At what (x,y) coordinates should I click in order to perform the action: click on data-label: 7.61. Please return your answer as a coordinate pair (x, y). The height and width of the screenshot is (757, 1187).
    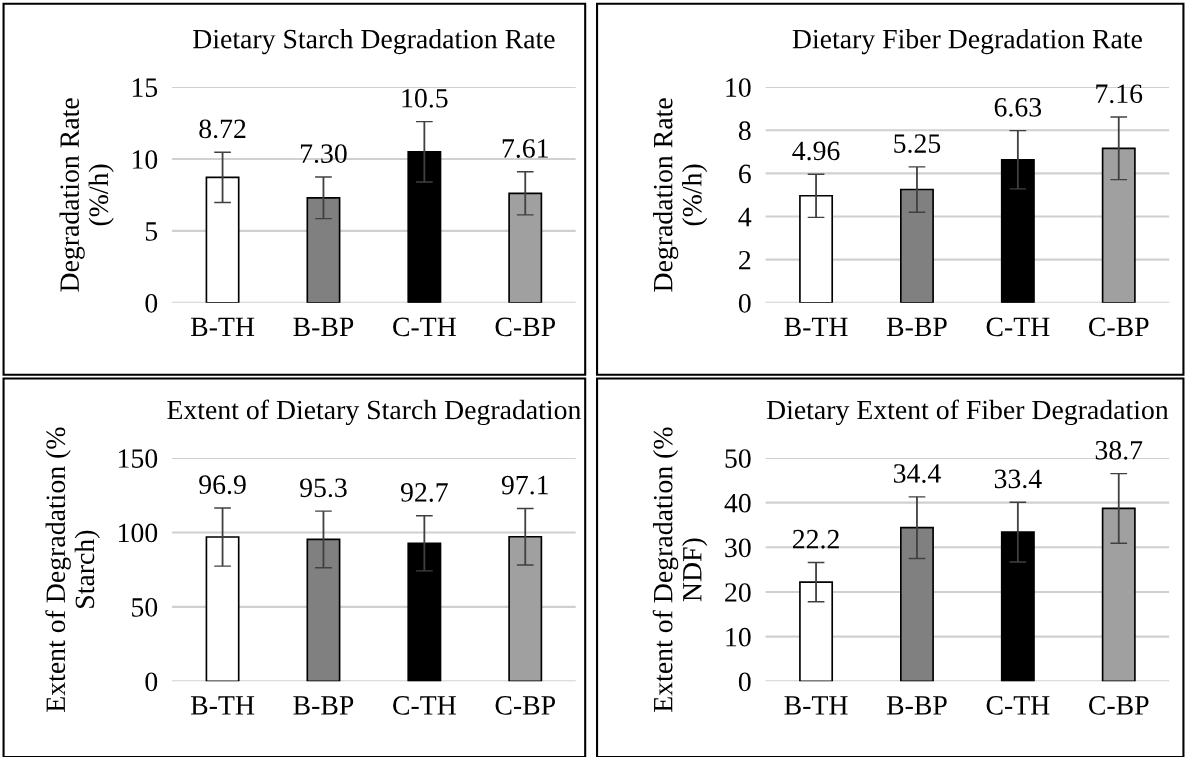
    Looking at the image, I should click on (525, 148).